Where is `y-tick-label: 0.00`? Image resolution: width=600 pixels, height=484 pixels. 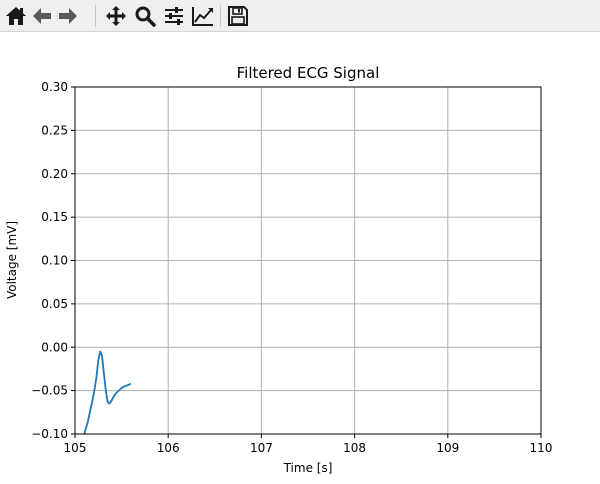 y-tick-label: 0.00 is located at coordinates (54, 347).